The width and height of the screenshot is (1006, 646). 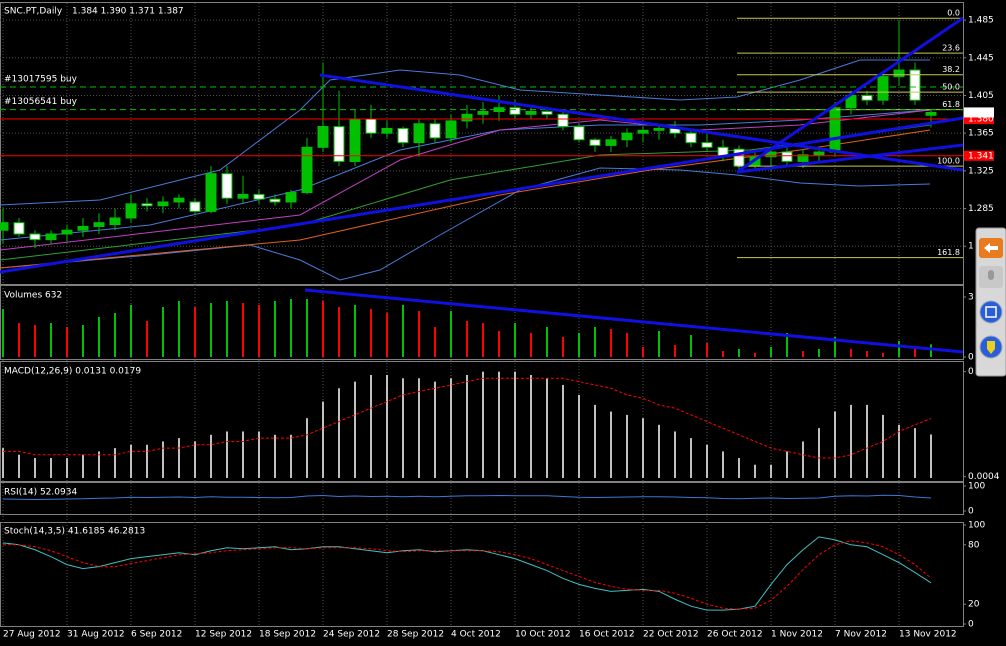 What do you see at coordinates (74, 532) in the screenshot?
I see `panel-title: Stoch(14,3,5) 41.6185 46.2813` at bounding box center [74, 532].